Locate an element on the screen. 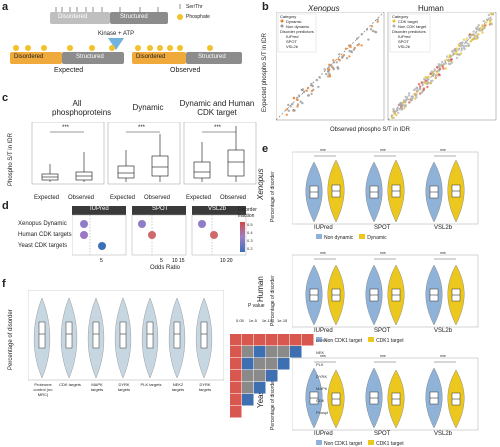  top-disordered-label: Disordered is located at coordinates (73, 17).